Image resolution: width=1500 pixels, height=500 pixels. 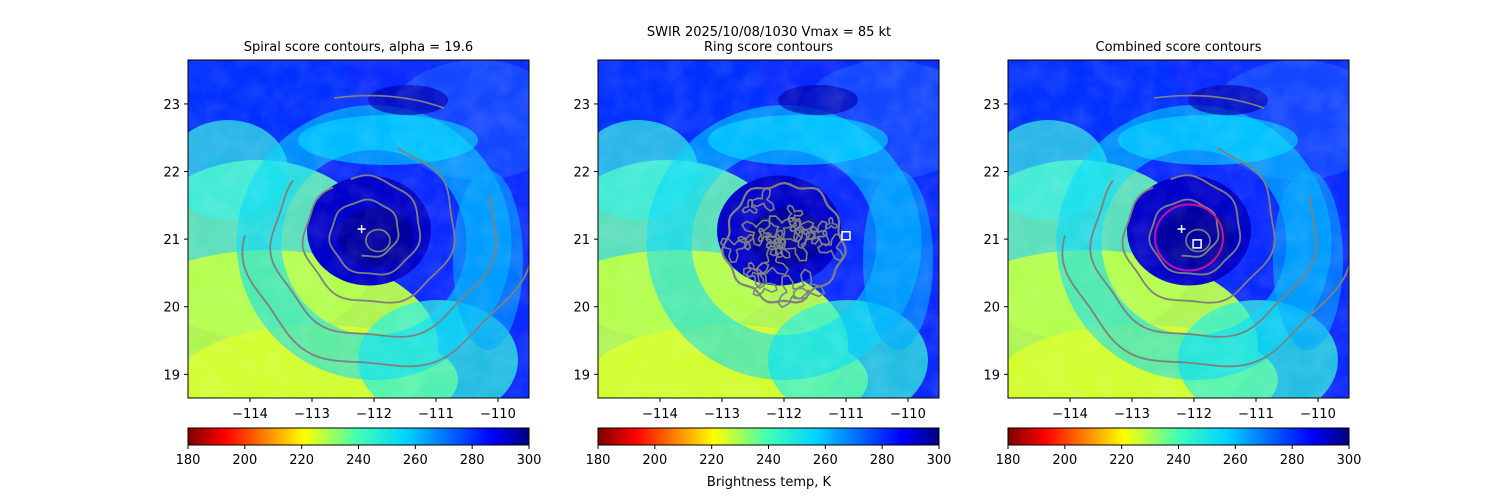 What do you see at coordinates (358, 47) in the screenshot?
I see `panel-title: Spiral score contours, alpha = 19.6` at bounding box center [358, 47].